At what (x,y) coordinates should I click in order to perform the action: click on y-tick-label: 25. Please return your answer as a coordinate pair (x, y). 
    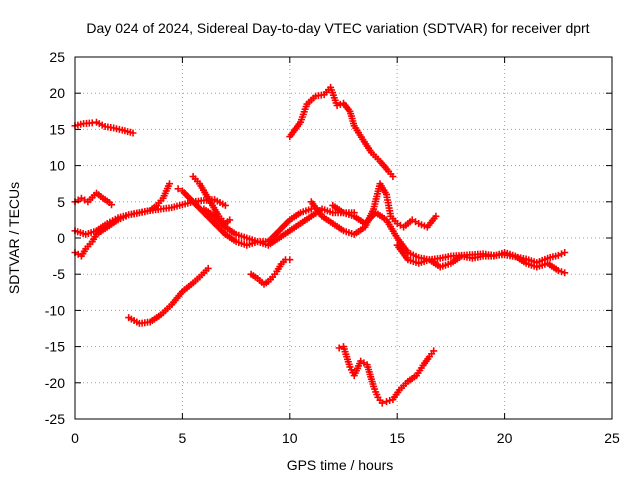
    Looking at the image, I should click on (57, 57).